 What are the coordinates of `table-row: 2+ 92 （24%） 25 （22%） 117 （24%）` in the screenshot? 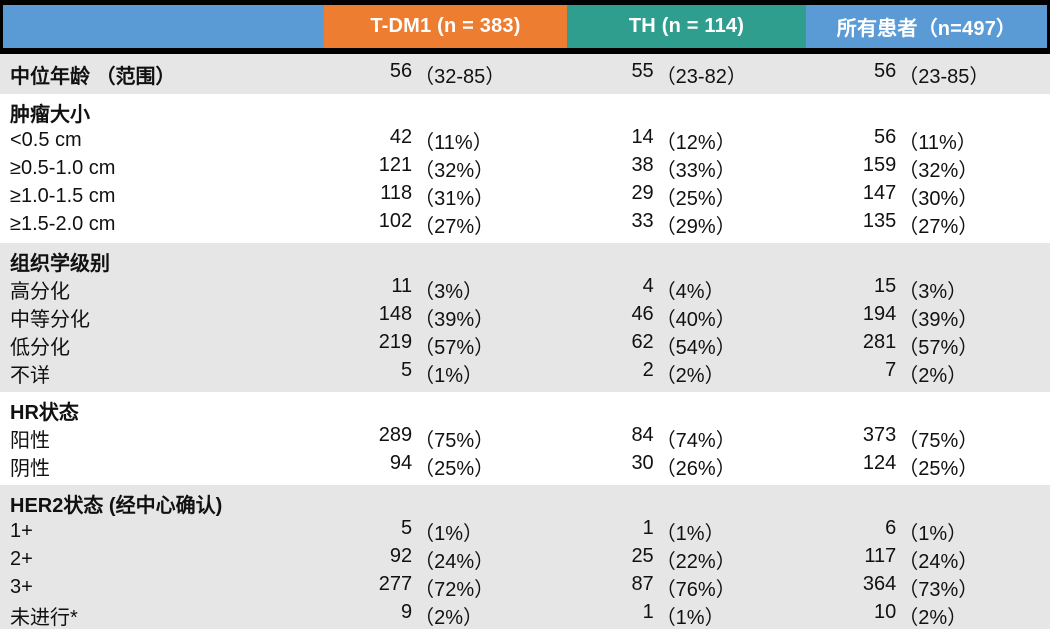 It's located at (525, 559).